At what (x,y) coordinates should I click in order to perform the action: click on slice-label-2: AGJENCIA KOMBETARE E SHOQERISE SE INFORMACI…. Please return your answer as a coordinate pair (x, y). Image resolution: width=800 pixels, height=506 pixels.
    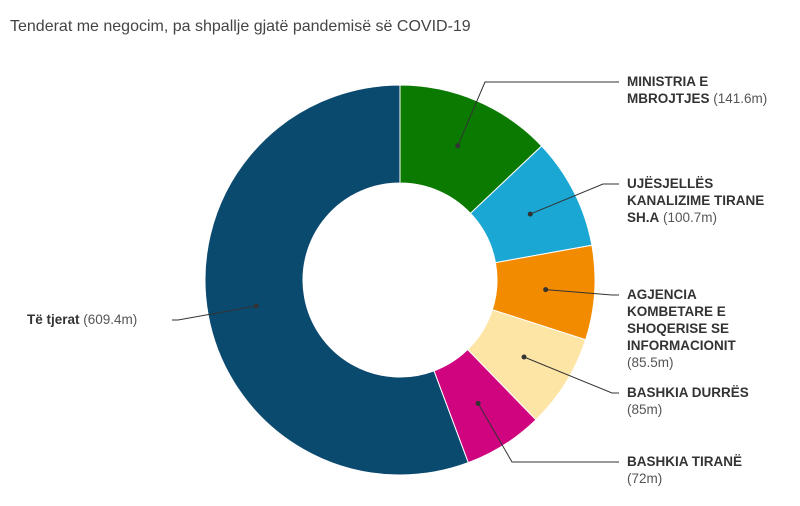
    Looking at the image, I should click on (681, 328).